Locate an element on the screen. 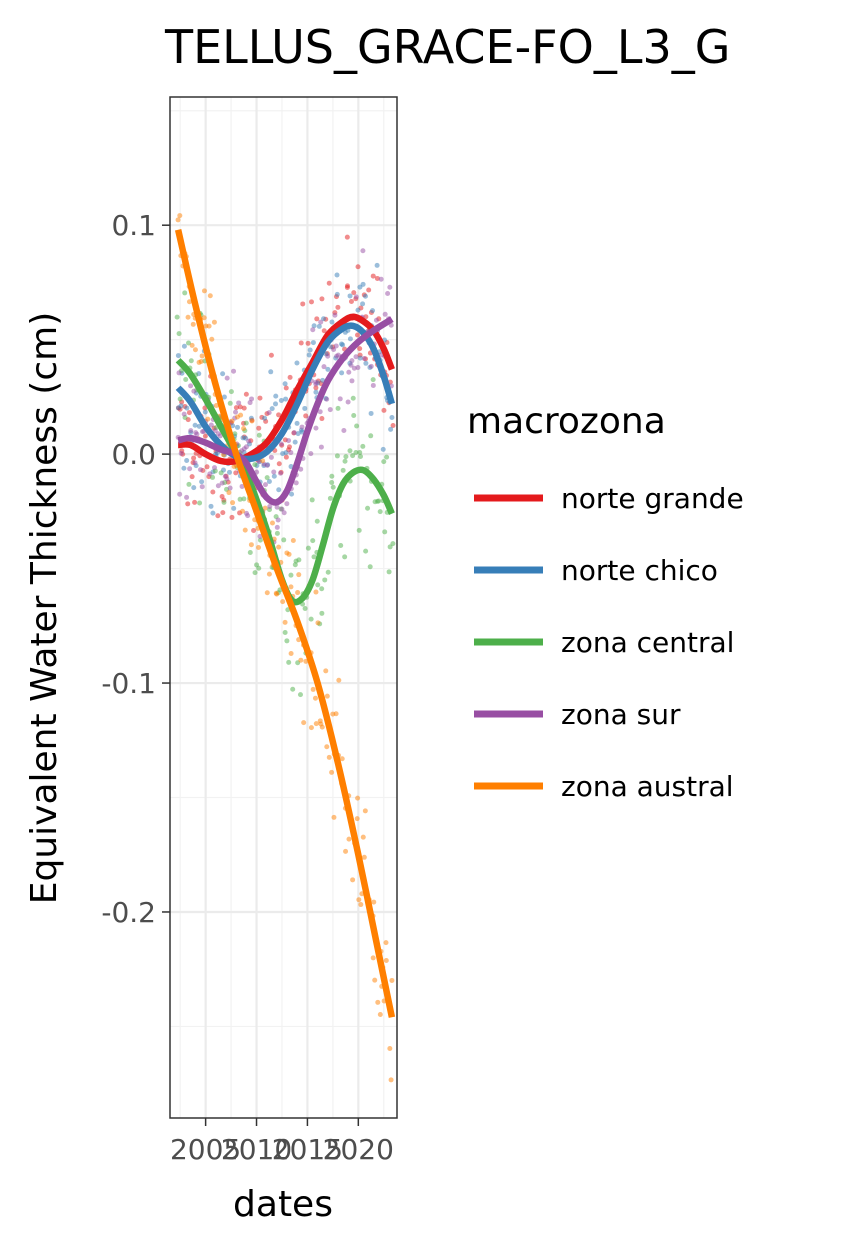  legend-label: zona central is located at coordinates (647, 642).